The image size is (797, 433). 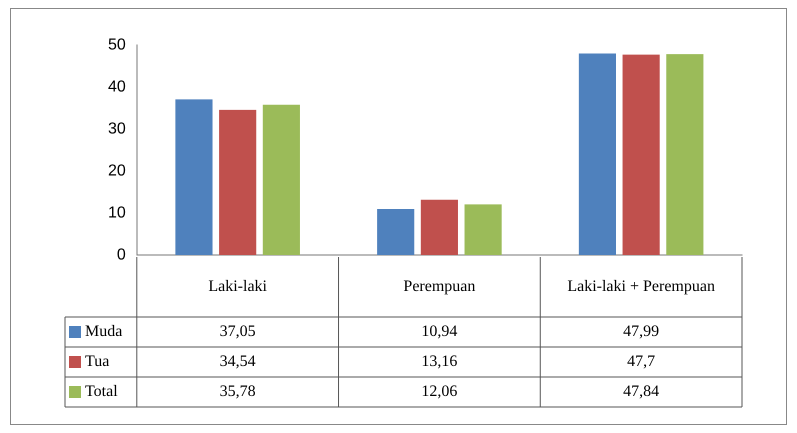 What do you see at coordinates (238, 391) in the screenshot?
I see `data-label: 35,78` at bounding box center [238, 391].